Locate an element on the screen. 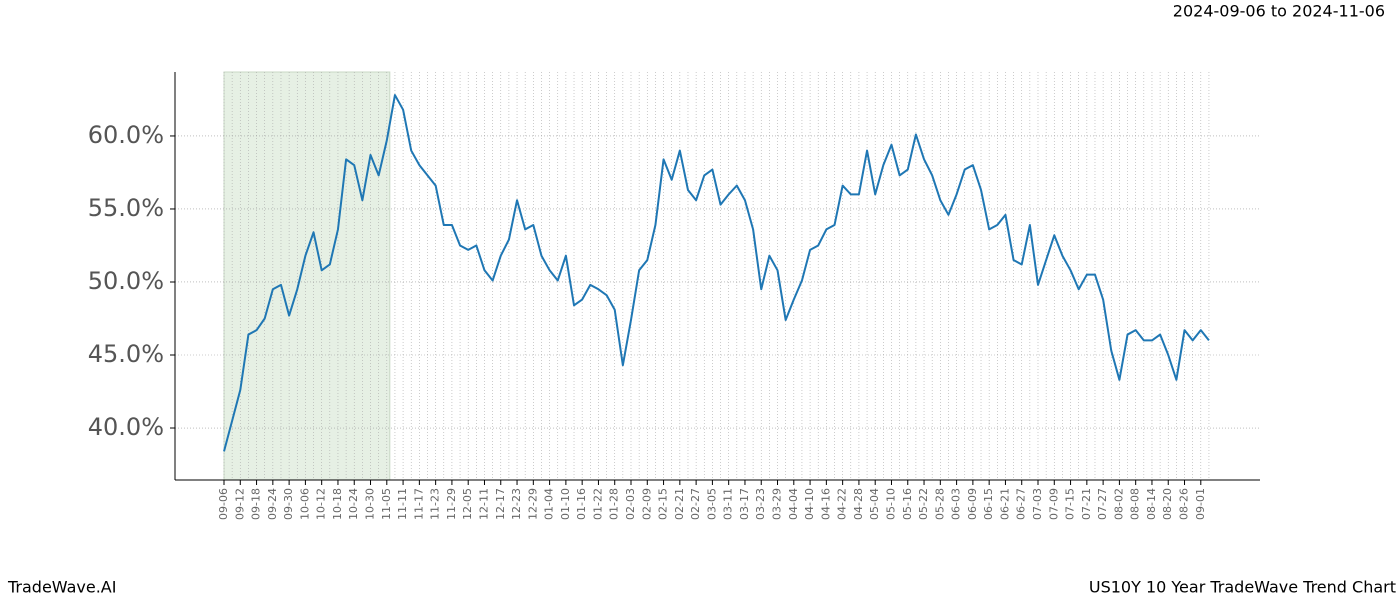 The width and height of the screenshot is (1400, 604). x-tick-label: 06-03 is located at coordinates (956, 504).